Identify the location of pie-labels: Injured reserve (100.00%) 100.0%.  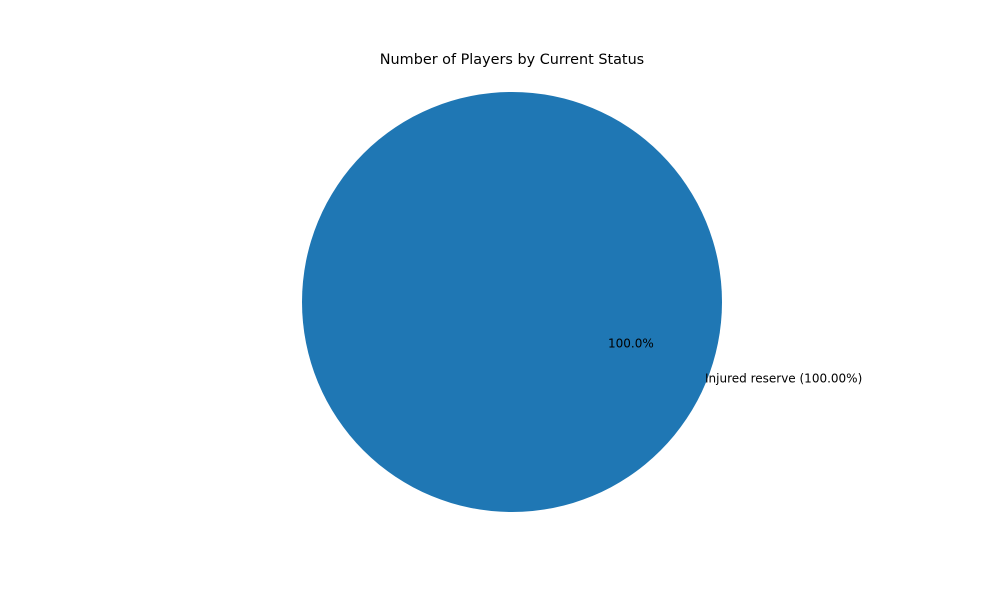
(735, 361).